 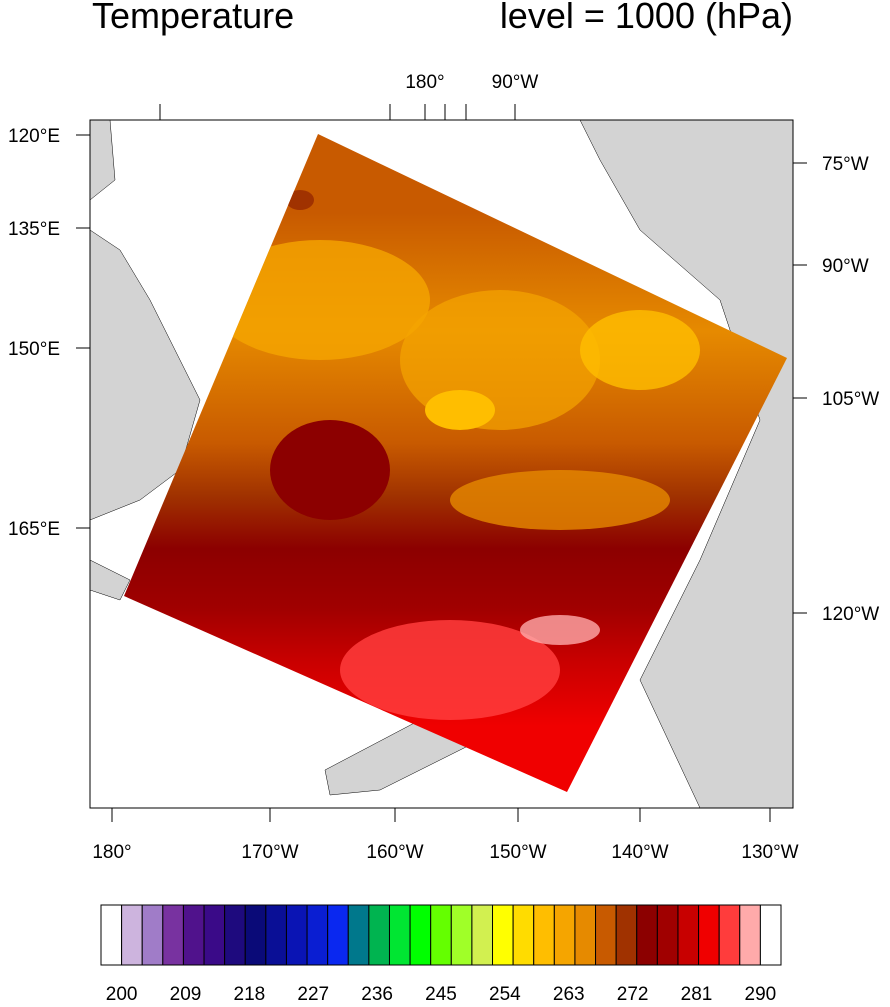 What do you see at coordinates (250, 993) in the screenshot?
I see `colorbar-label: 218` at bounding box center [250, 993].